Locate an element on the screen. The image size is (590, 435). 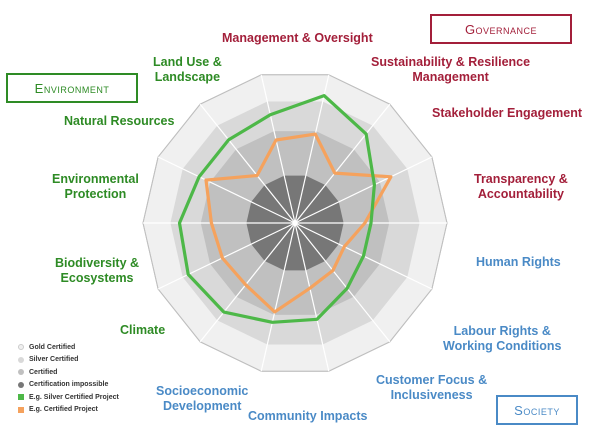
legend-item: Certification impossible is located at coordinates (68, 385).